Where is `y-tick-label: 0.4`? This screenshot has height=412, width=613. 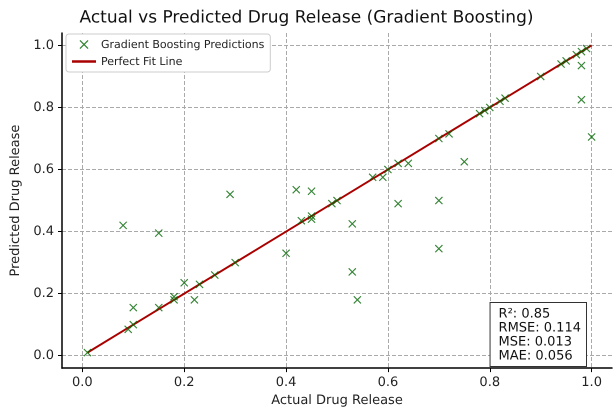 y-tick-label: 0.4 is located at coordinates (43, 232).